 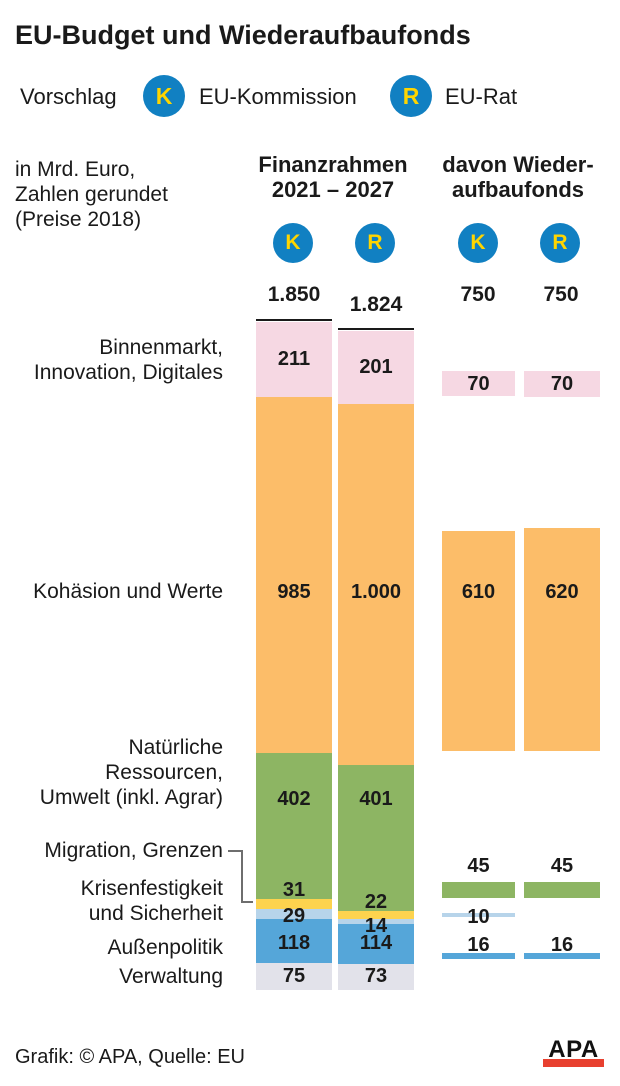 I want to click on value-label: 620, so click(x=562, y=592).